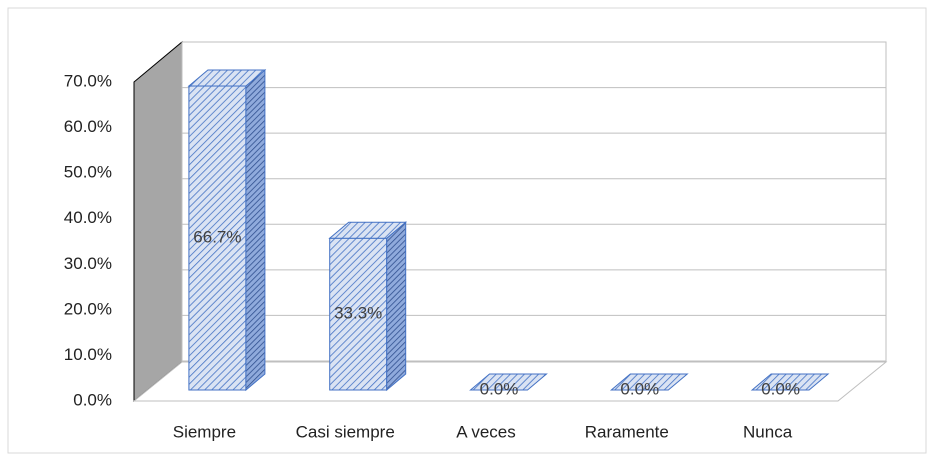  I want to click on data-label: 66.7%, so click(217, 237).